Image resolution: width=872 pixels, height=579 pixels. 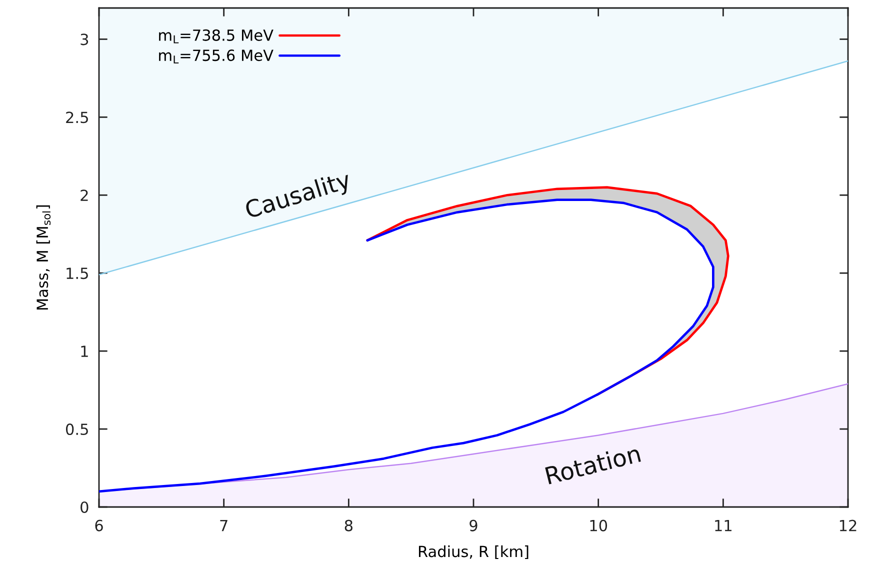 What do you see at coordinates (224, 526) in the screenshot?
I see `x-tick-label: 7` at bounding box center [224, 526].